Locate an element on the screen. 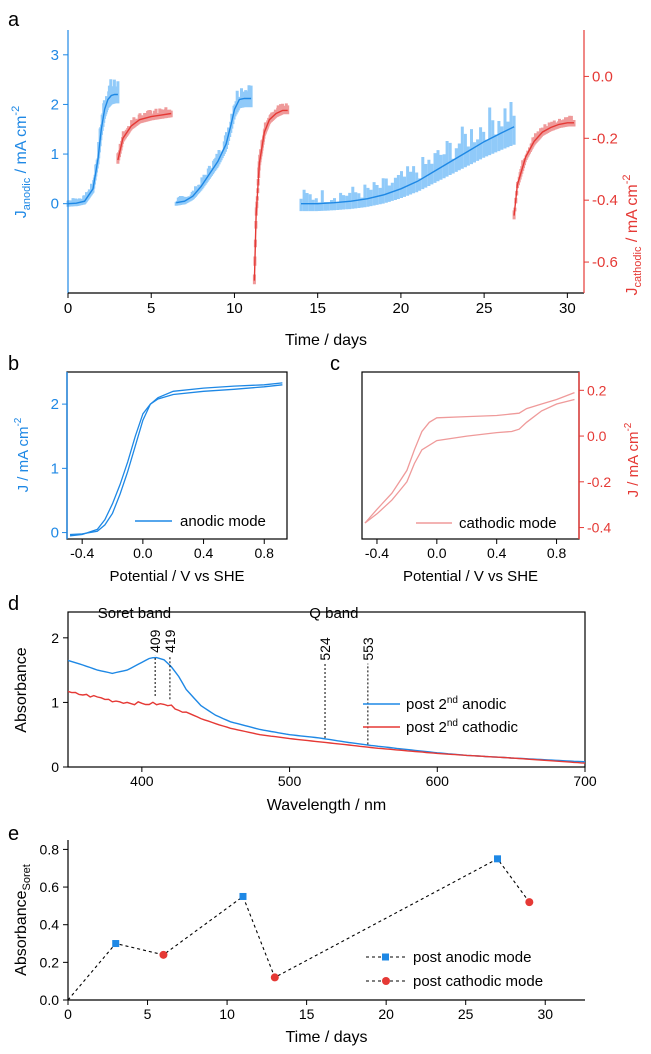  peak-label-419: 419 is located at coordinates (170, 641).